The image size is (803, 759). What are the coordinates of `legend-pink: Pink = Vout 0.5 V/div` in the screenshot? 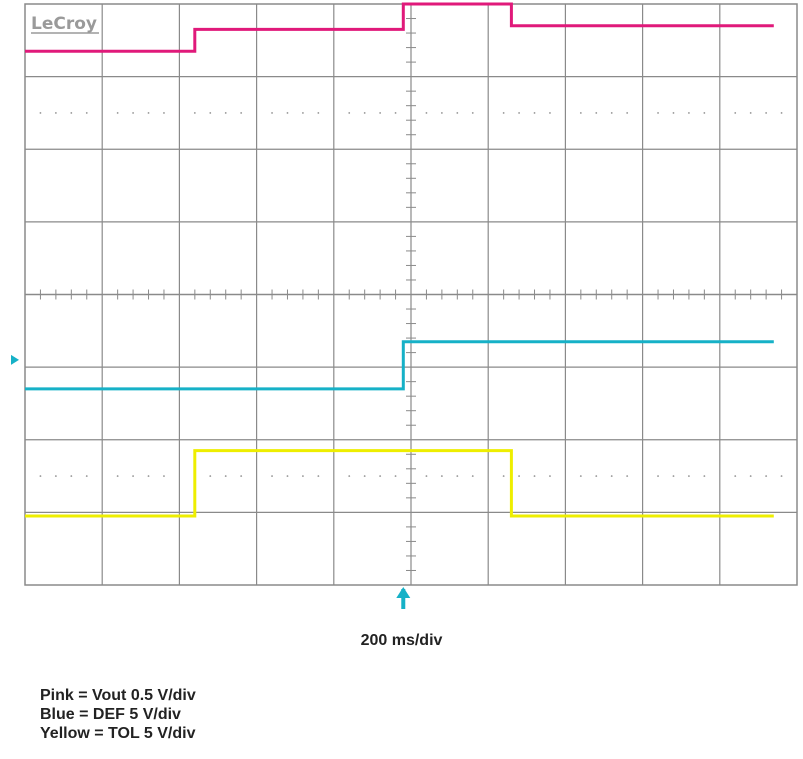 It's located at (118, 695).